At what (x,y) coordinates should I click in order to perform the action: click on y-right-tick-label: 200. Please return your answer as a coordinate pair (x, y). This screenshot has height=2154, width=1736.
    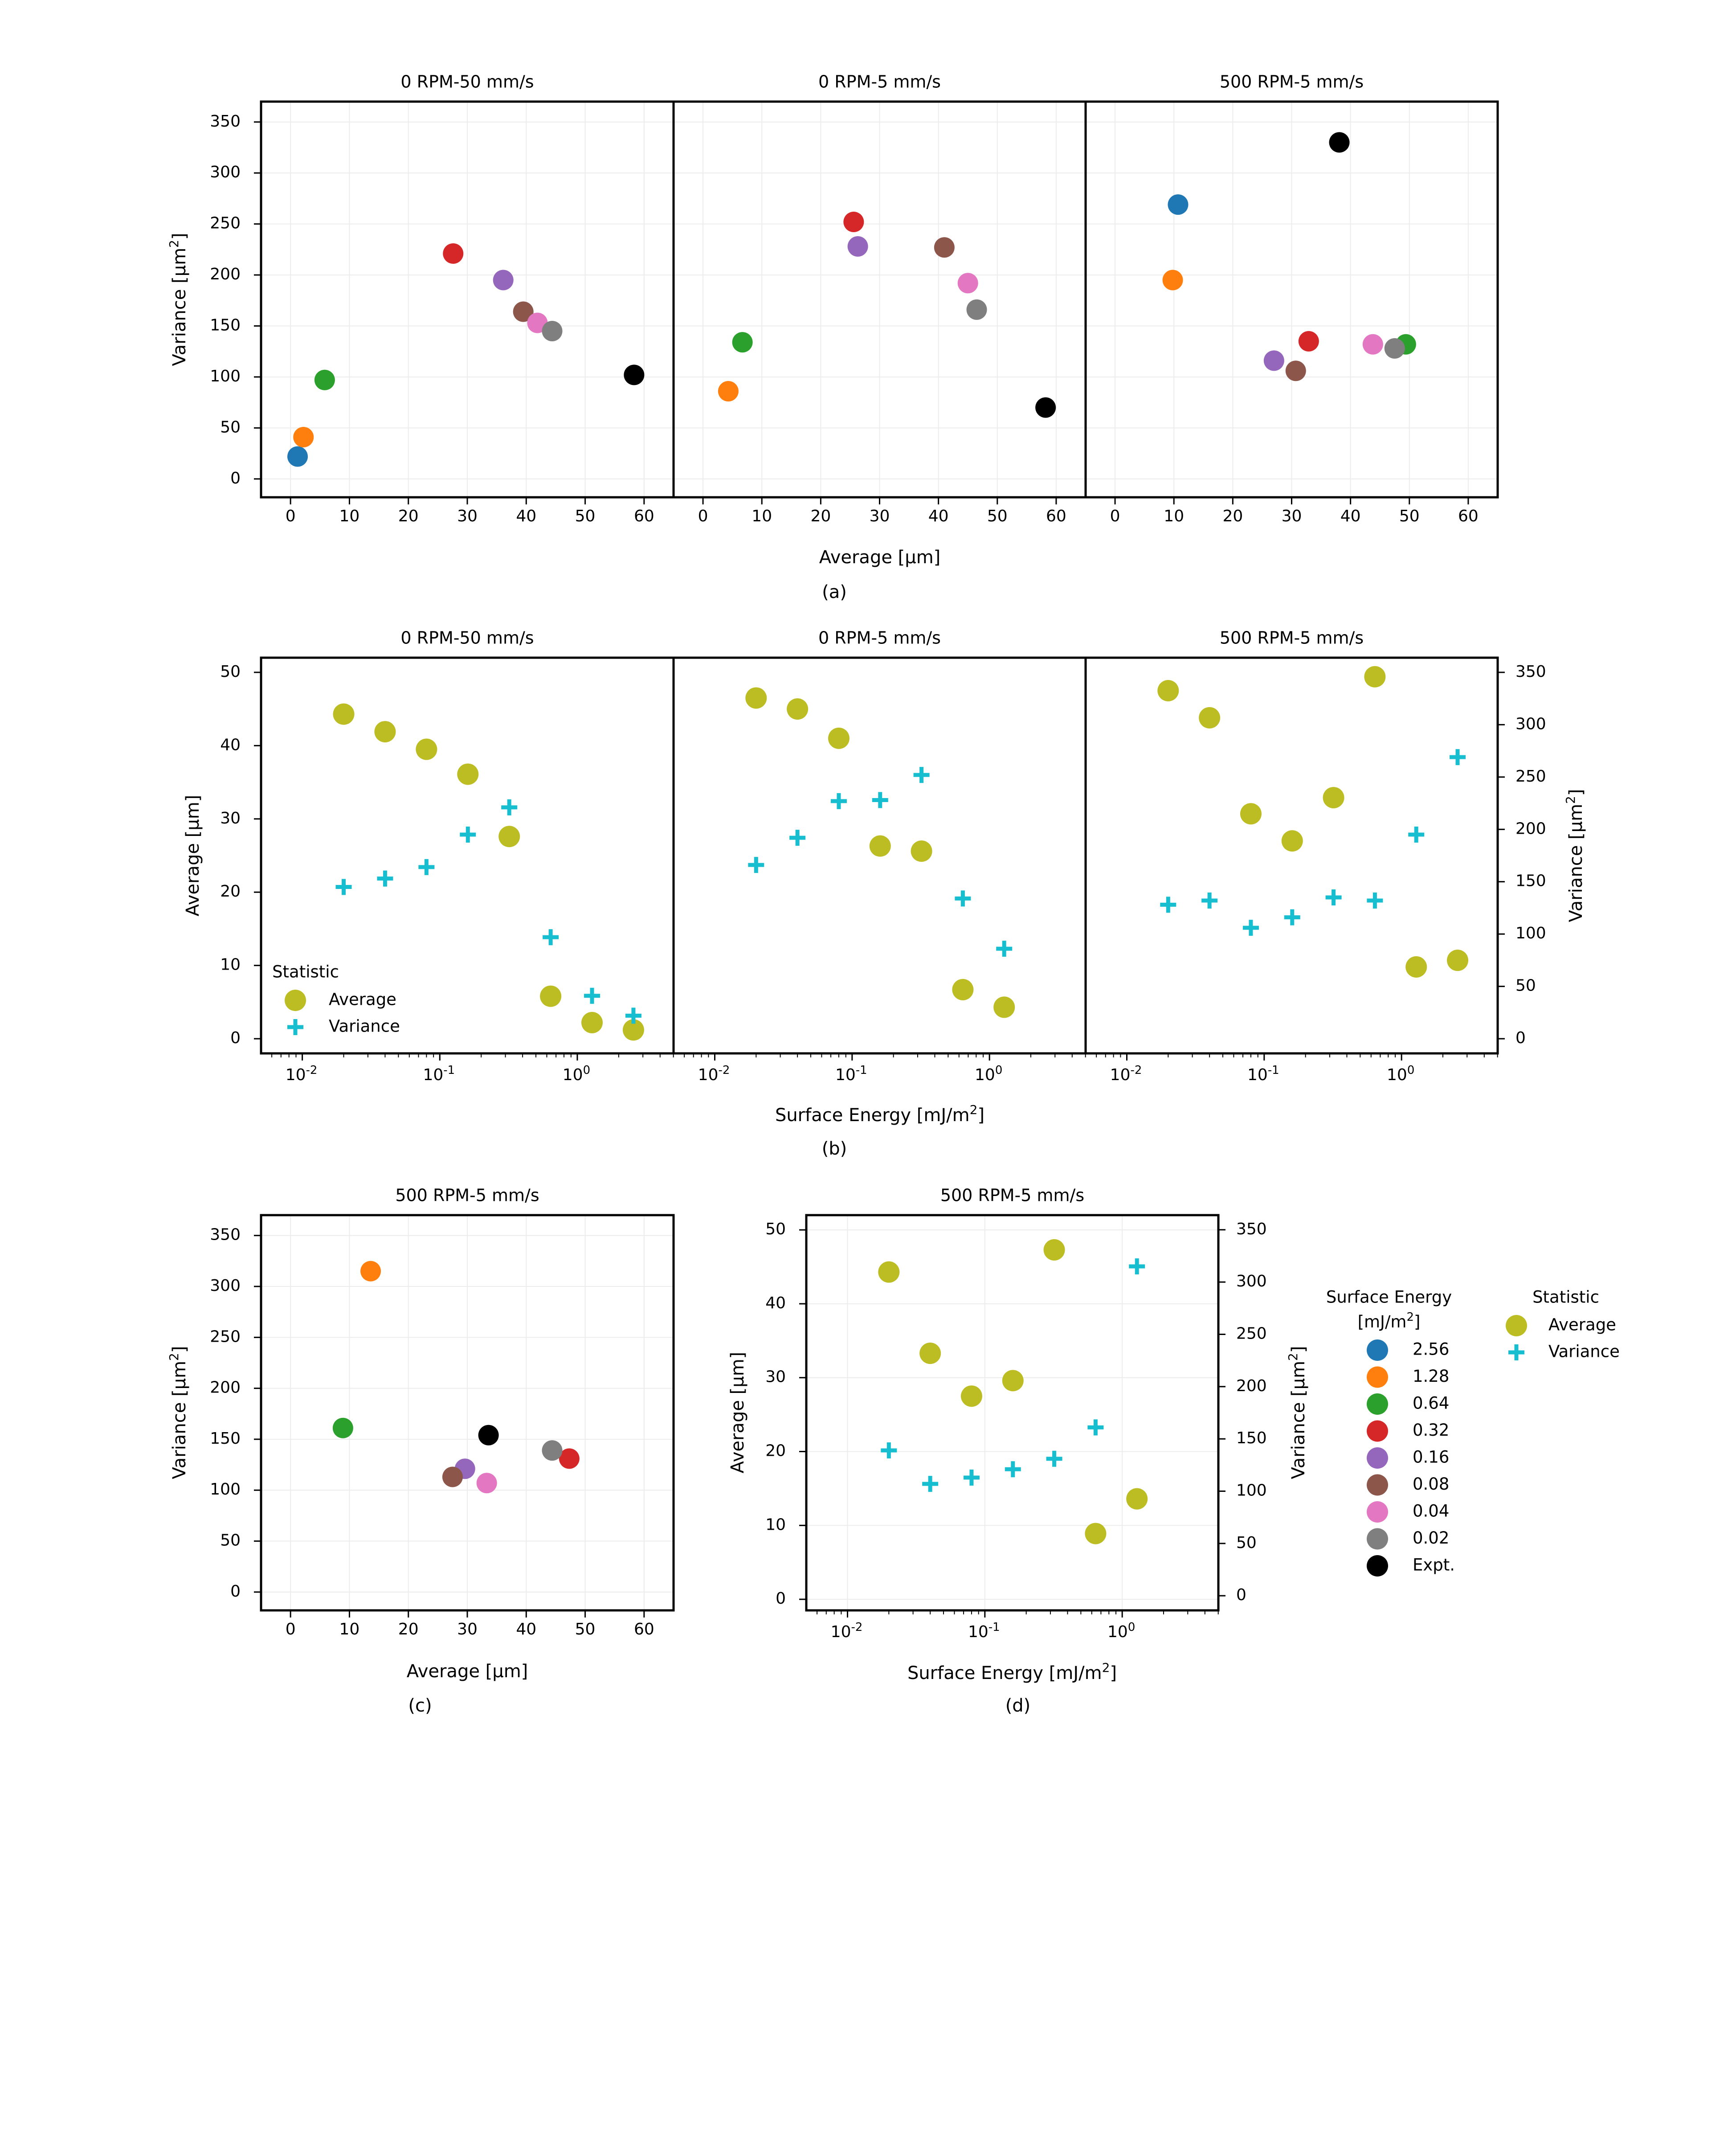
    Looking at the image, I should click on (1252, 1386).